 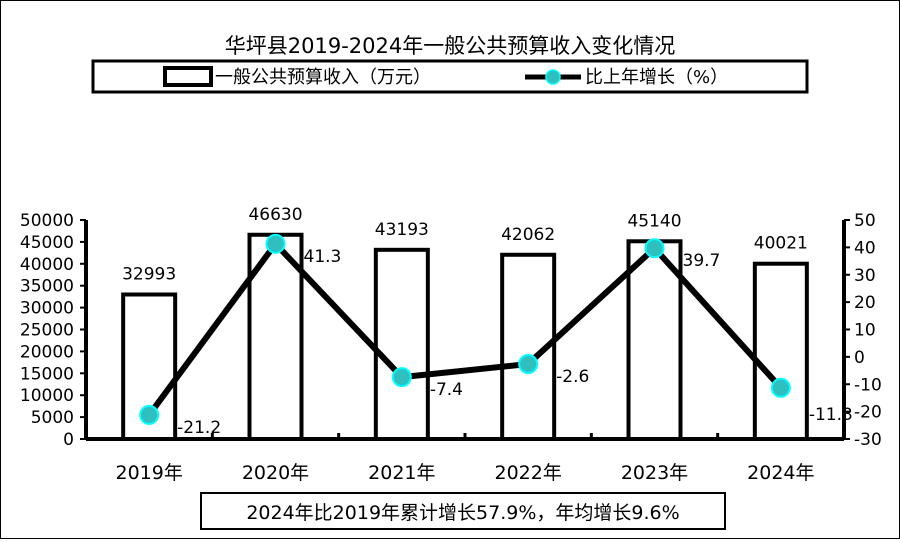 What do you see at coordinates (865, 303) in the screenshot?
I see `right-tick-label: 20` at bounding box center [865, 303].